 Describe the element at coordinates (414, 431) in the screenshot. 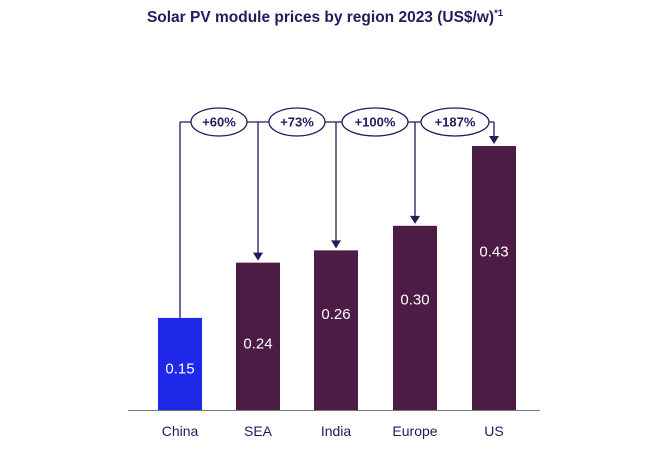

I see `category-label-europe: Europe` at that location.